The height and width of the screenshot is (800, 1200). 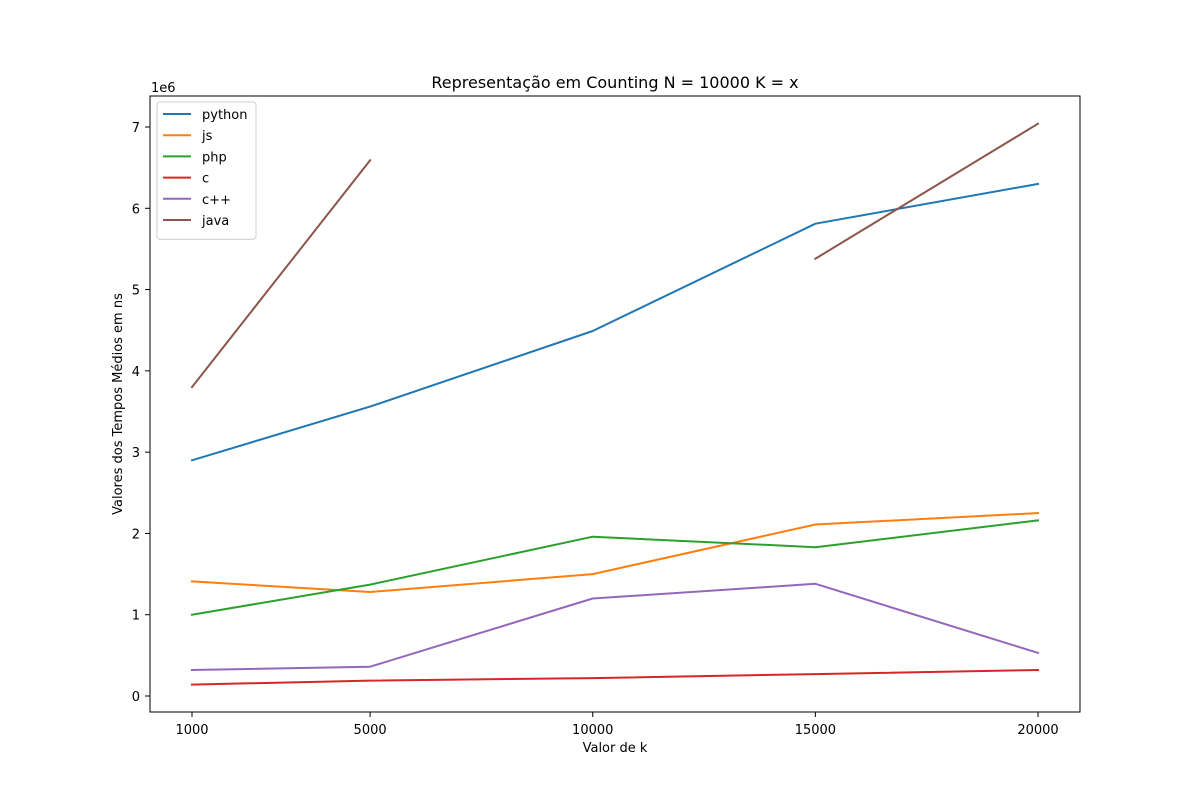 I want to click on x-tick-label: 1000, so click(x=191, y=730).